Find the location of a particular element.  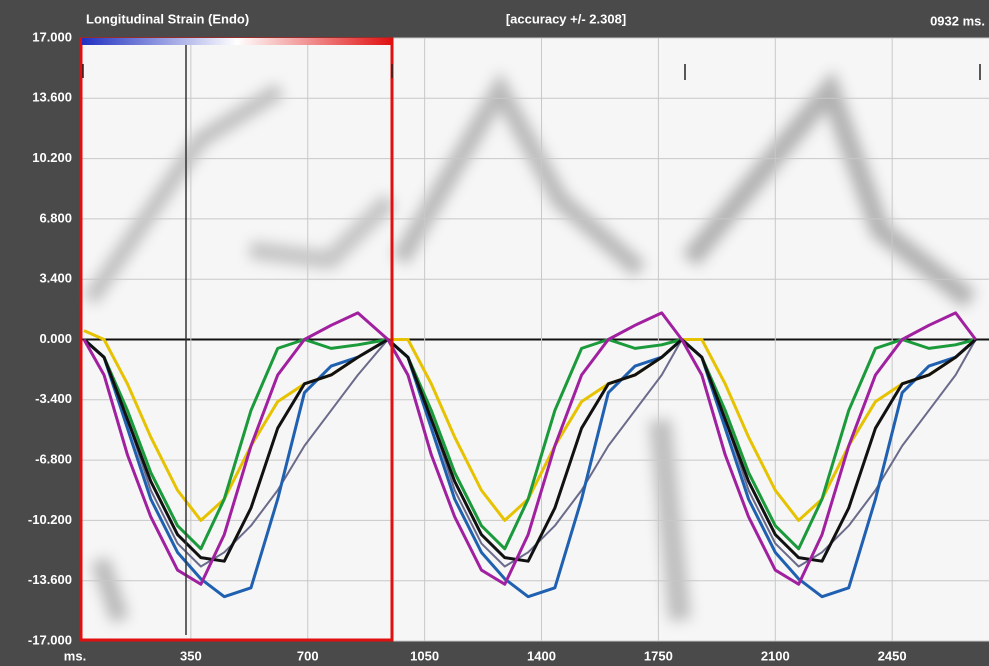

y-tick-label: -17.000 is located at coordinates (50, 639).